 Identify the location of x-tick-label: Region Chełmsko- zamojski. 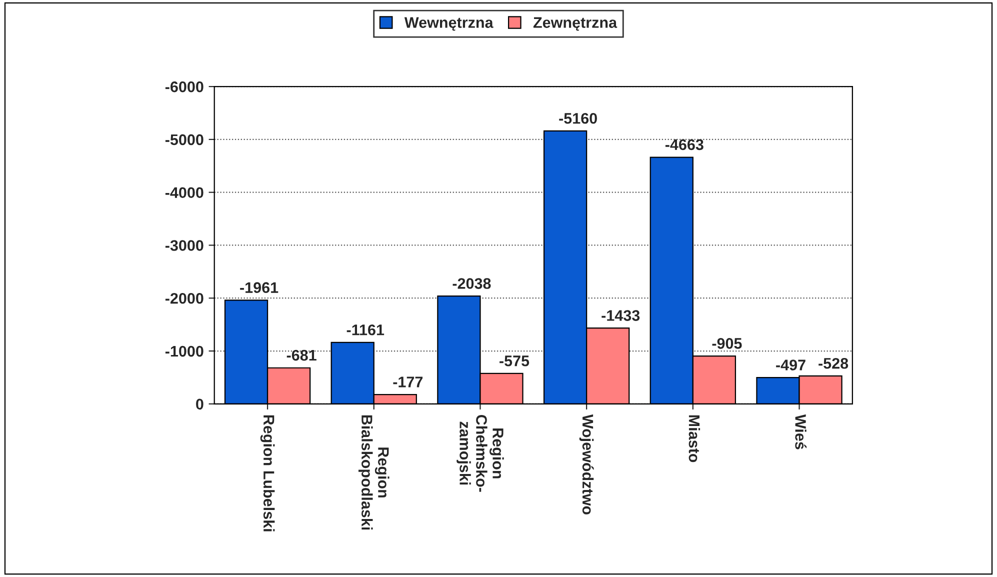
(480, 453).